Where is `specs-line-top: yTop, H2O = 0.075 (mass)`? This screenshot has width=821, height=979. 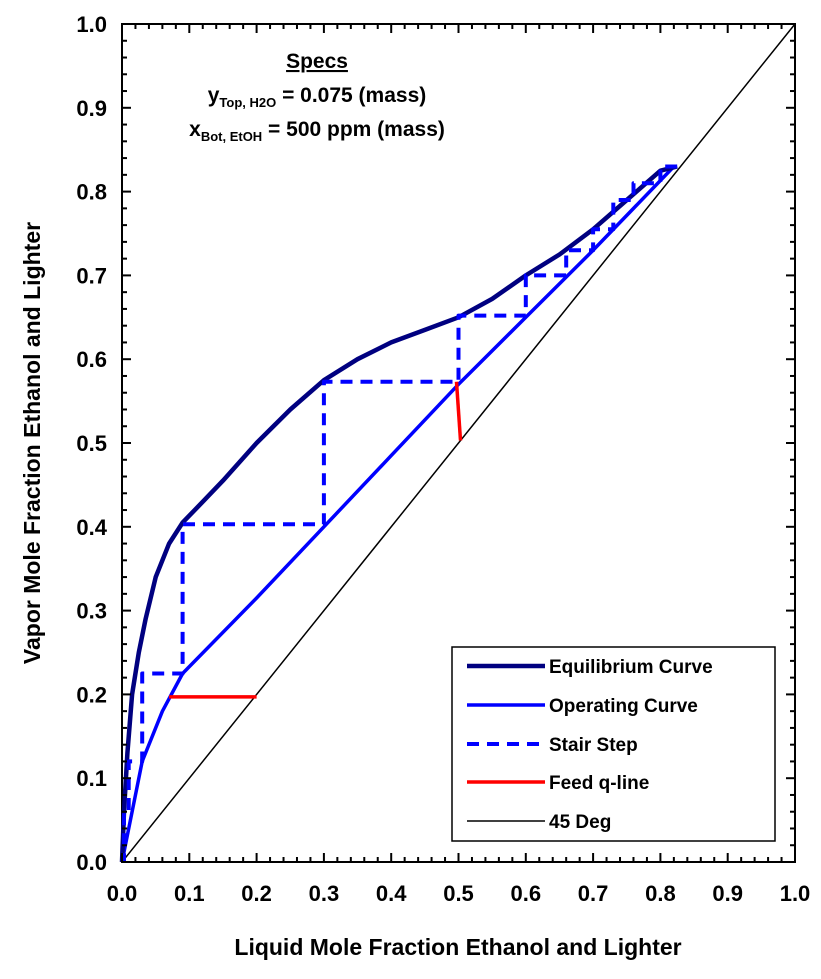 specs-line-top: yTop, H2O = 0.075 (mass) is located at coordinates (317, 97).